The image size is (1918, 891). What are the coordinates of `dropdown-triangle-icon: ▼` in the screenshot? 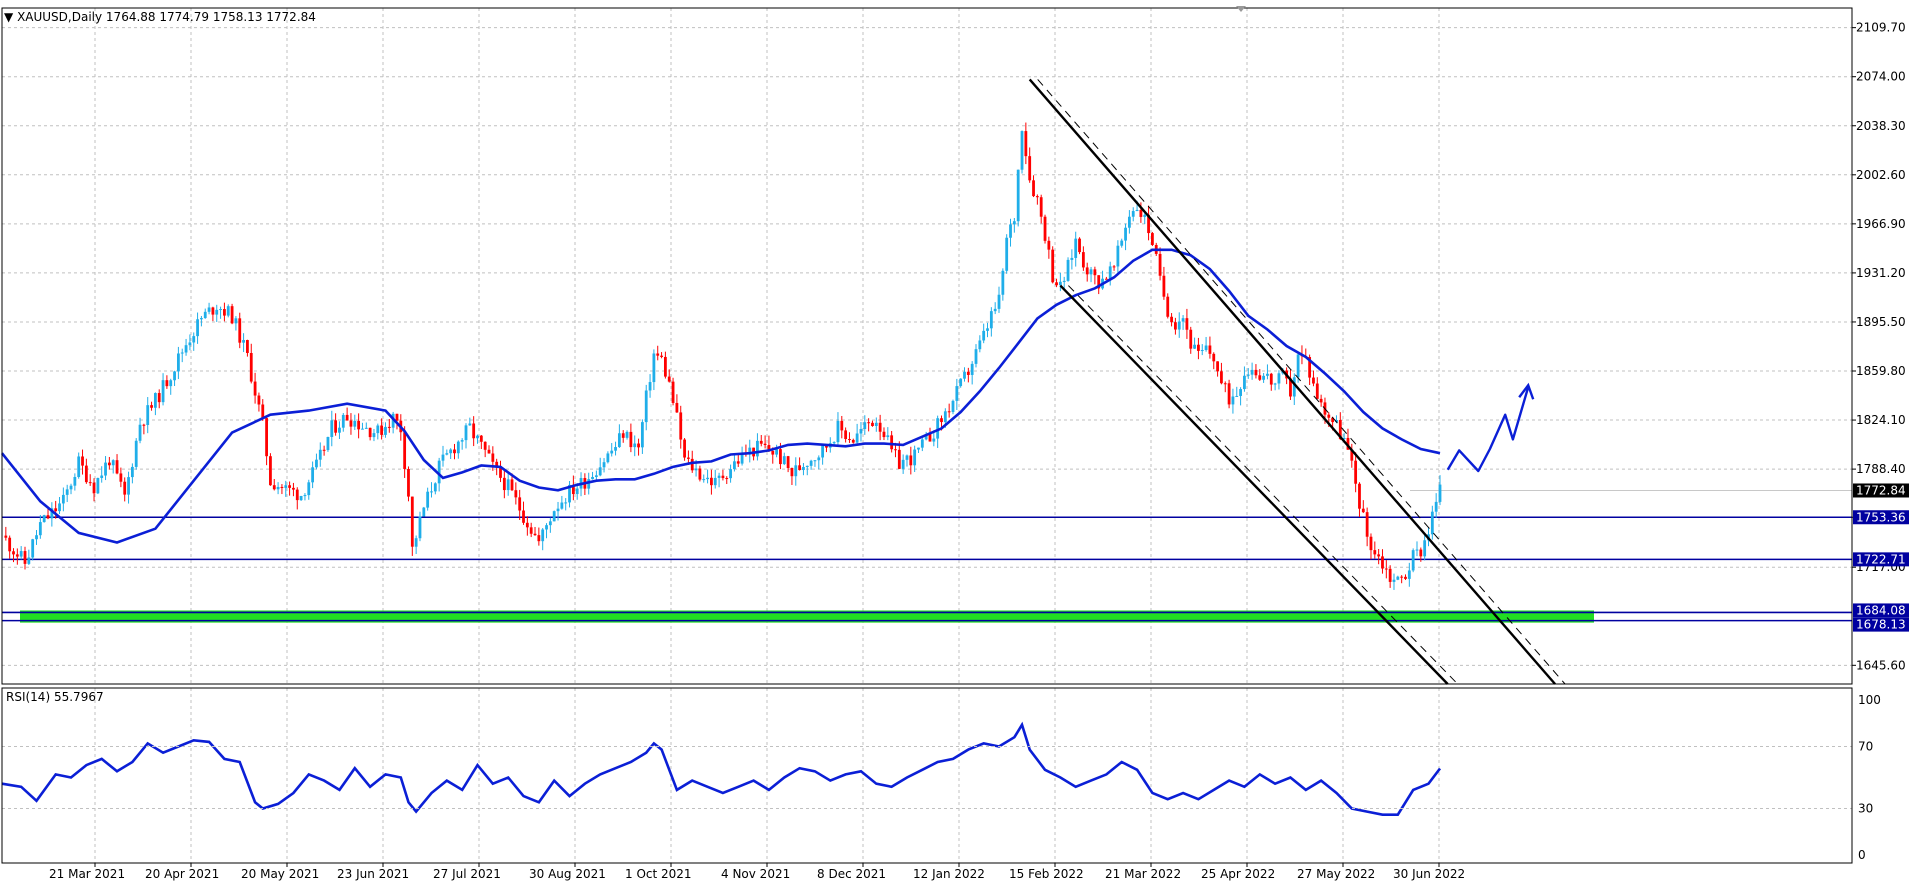 It's located at (9, 17).